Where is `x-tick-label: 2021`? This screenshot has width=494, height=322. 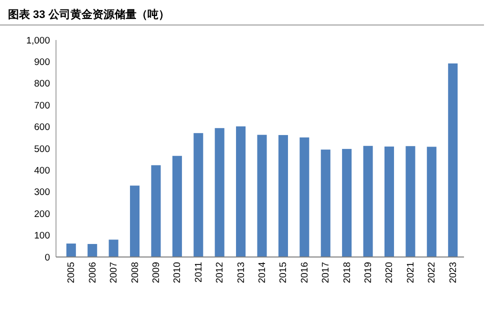 x-tick-label: 2021 is located at coordinates (410, 273).